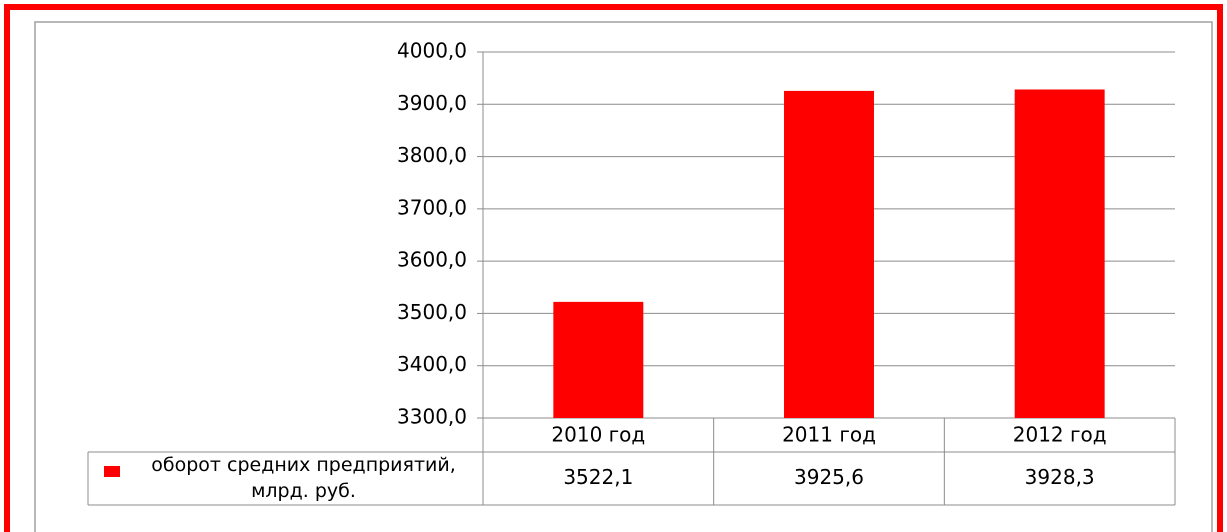  I want to click on legend-key, so click(112, 471).